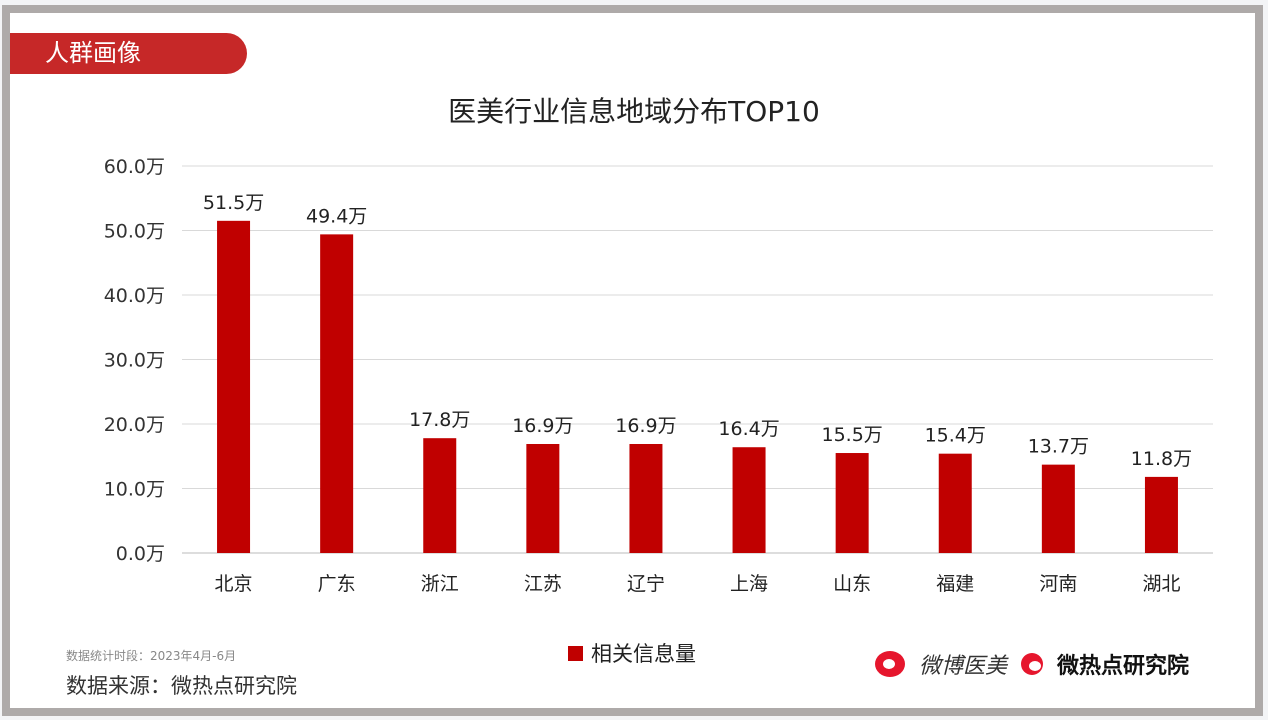 This screenshot has width=1268, height=720. Describe the element at coordinates (134, 490) in the screenshot. I see `y-tick-label: 10.0万` at that location.